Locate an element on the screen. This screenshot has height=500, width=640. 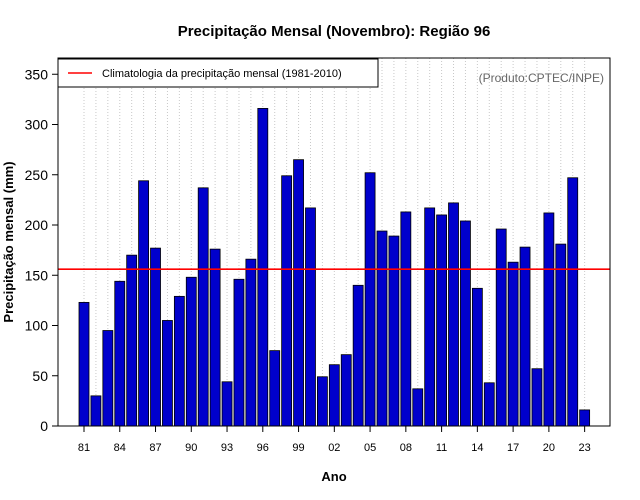
x-tick-label-02: 02 is located at coordinates (334, 448).